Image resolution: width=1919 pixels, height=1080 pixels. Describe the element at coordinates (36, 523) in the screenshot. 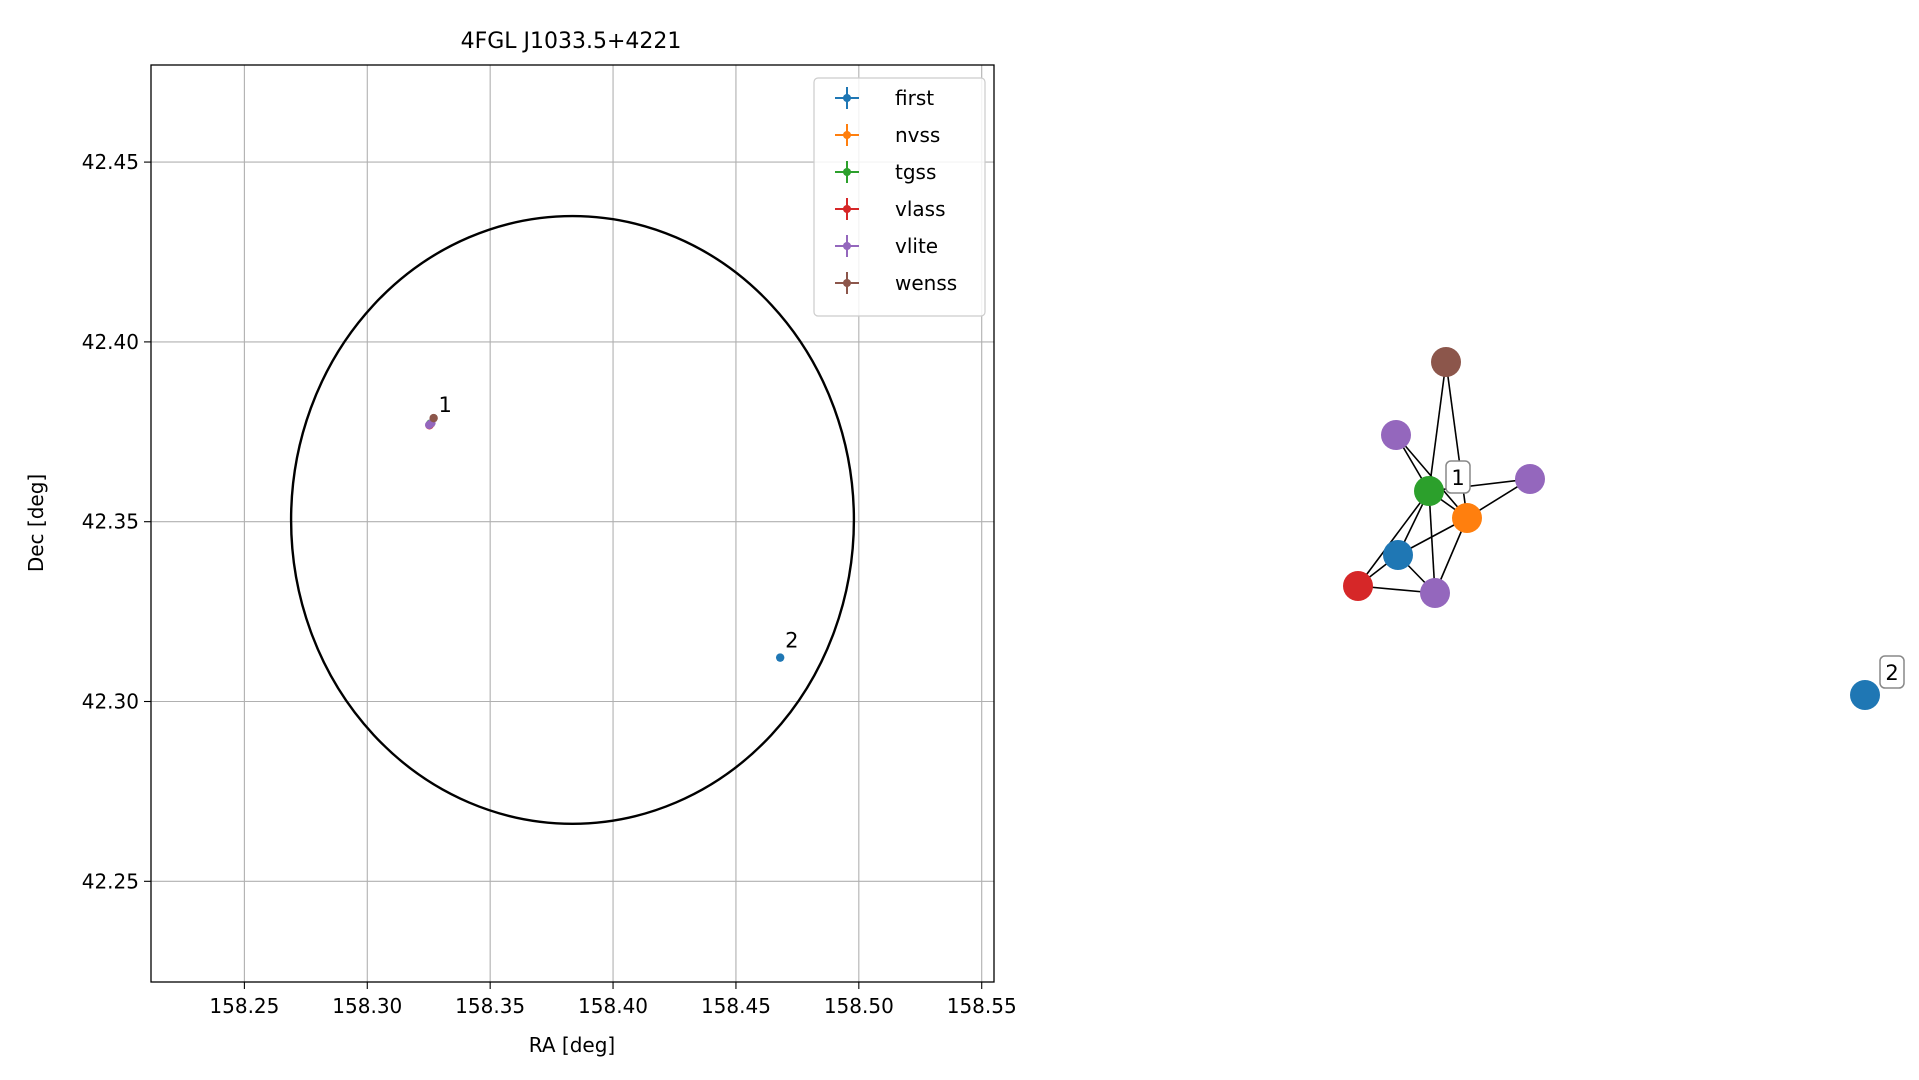

I see `y-axis-label: Dec [deg]` at that location.